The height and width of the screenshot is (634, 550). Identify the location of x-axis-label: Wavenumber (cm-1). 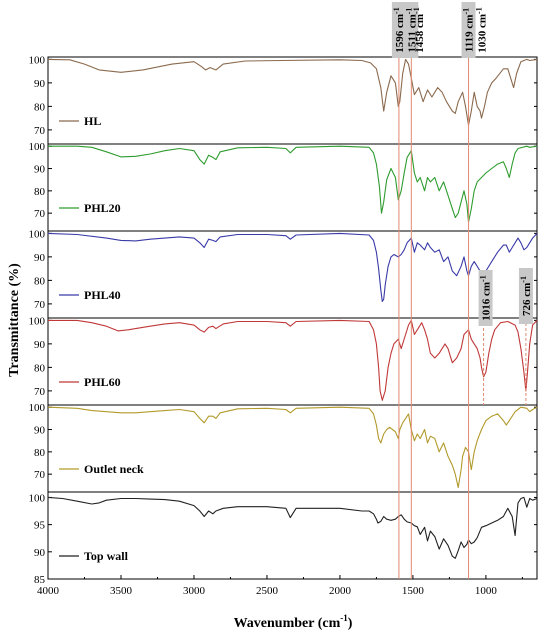
(293, 622).